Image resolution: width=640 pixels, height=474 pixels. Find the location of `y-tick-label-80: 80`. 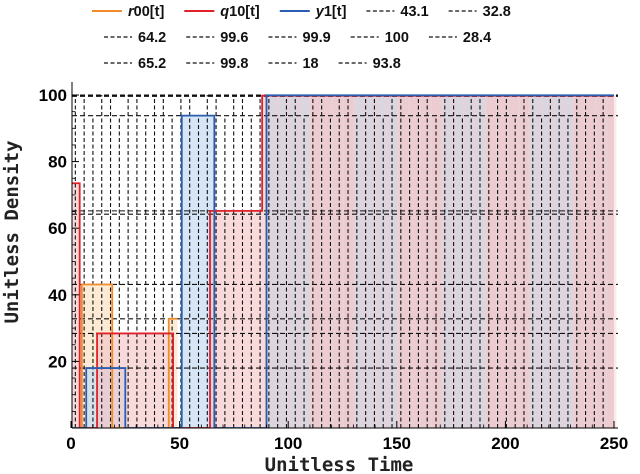

y-tick-label-80: 80 is located at coordinates (57, 162).